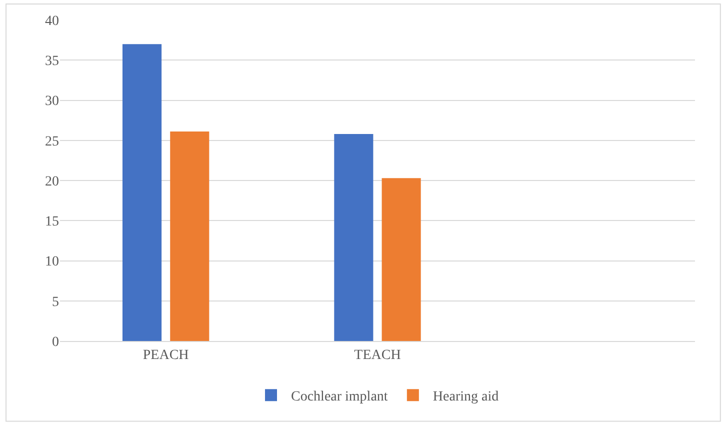  I want to click on y-tick-label: 30, so click(52, 102).